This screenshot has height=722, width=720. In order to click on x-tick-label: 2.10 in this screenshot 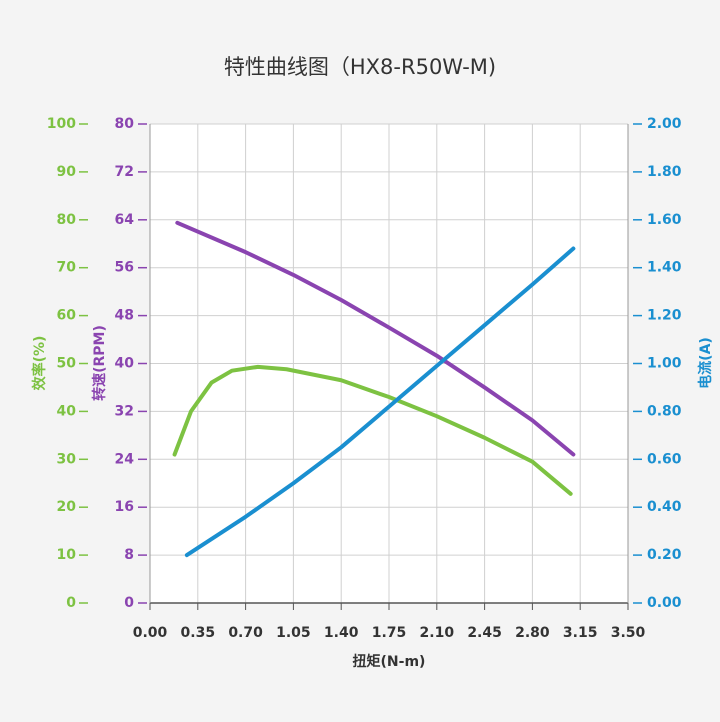, I will do `click(437, 633)`.